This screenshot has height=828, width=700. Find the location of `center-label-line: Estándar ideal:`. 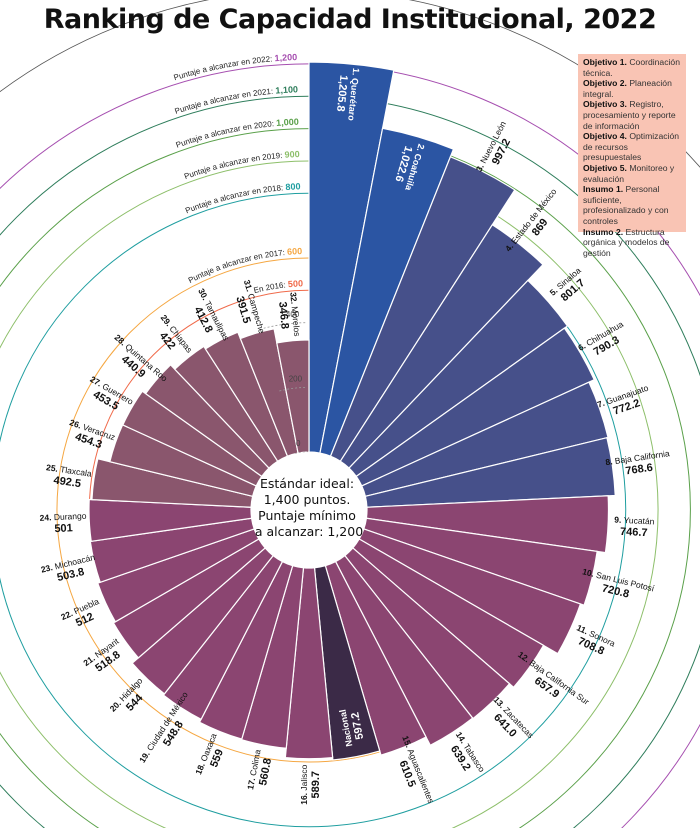

center-label-line: Estándar ideal: is located at coordinates (307, 483).